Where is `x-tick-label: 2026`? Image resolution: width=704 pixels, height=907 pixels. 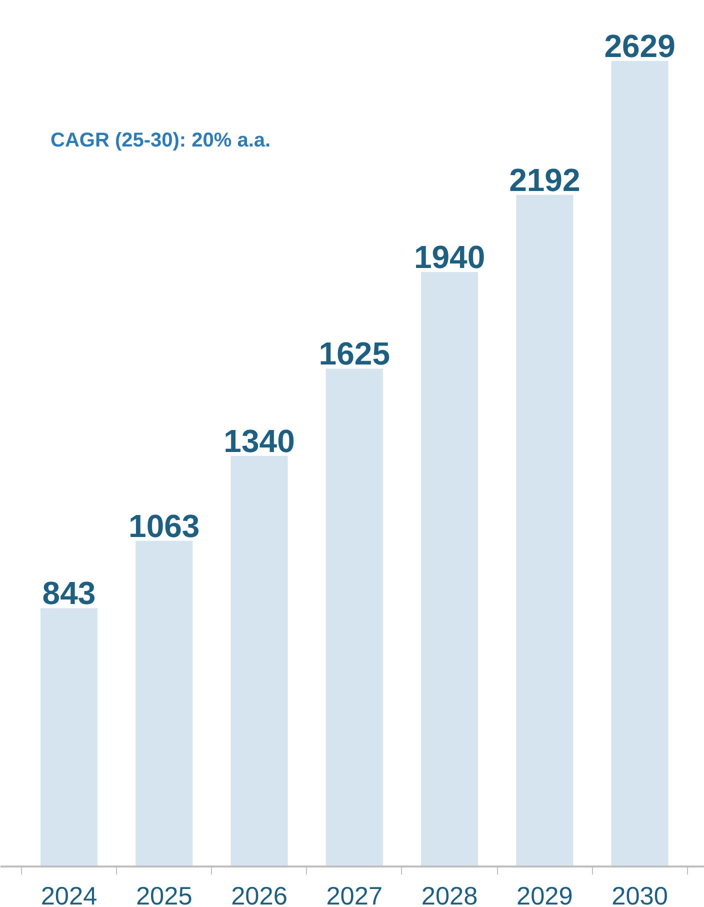 x-tick-label: 2026 is located at coordinates (259, 894).